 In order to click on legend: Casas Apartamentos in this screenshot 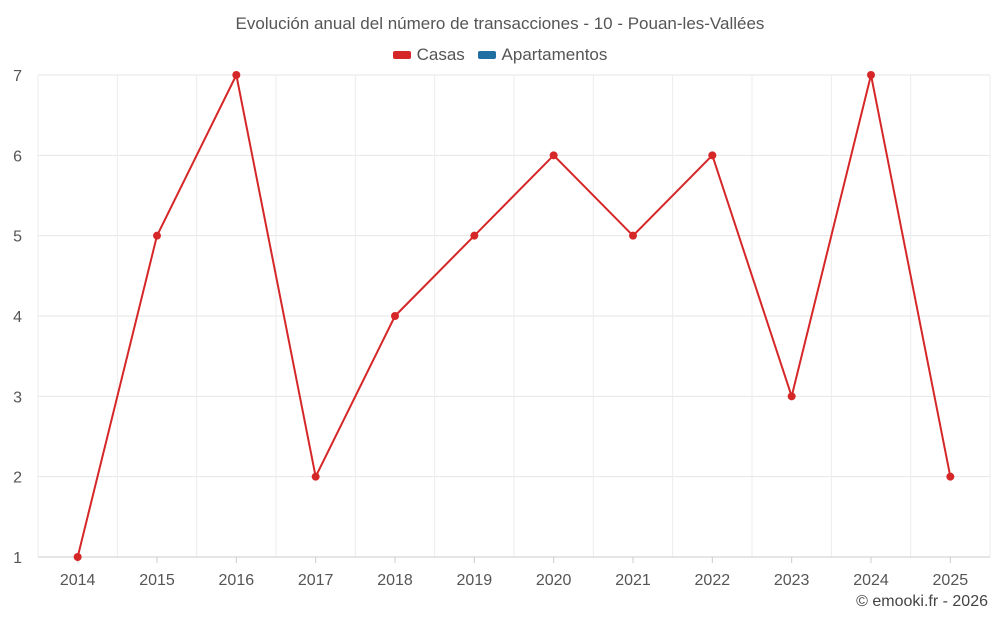, I will do `click(500, 54)`.